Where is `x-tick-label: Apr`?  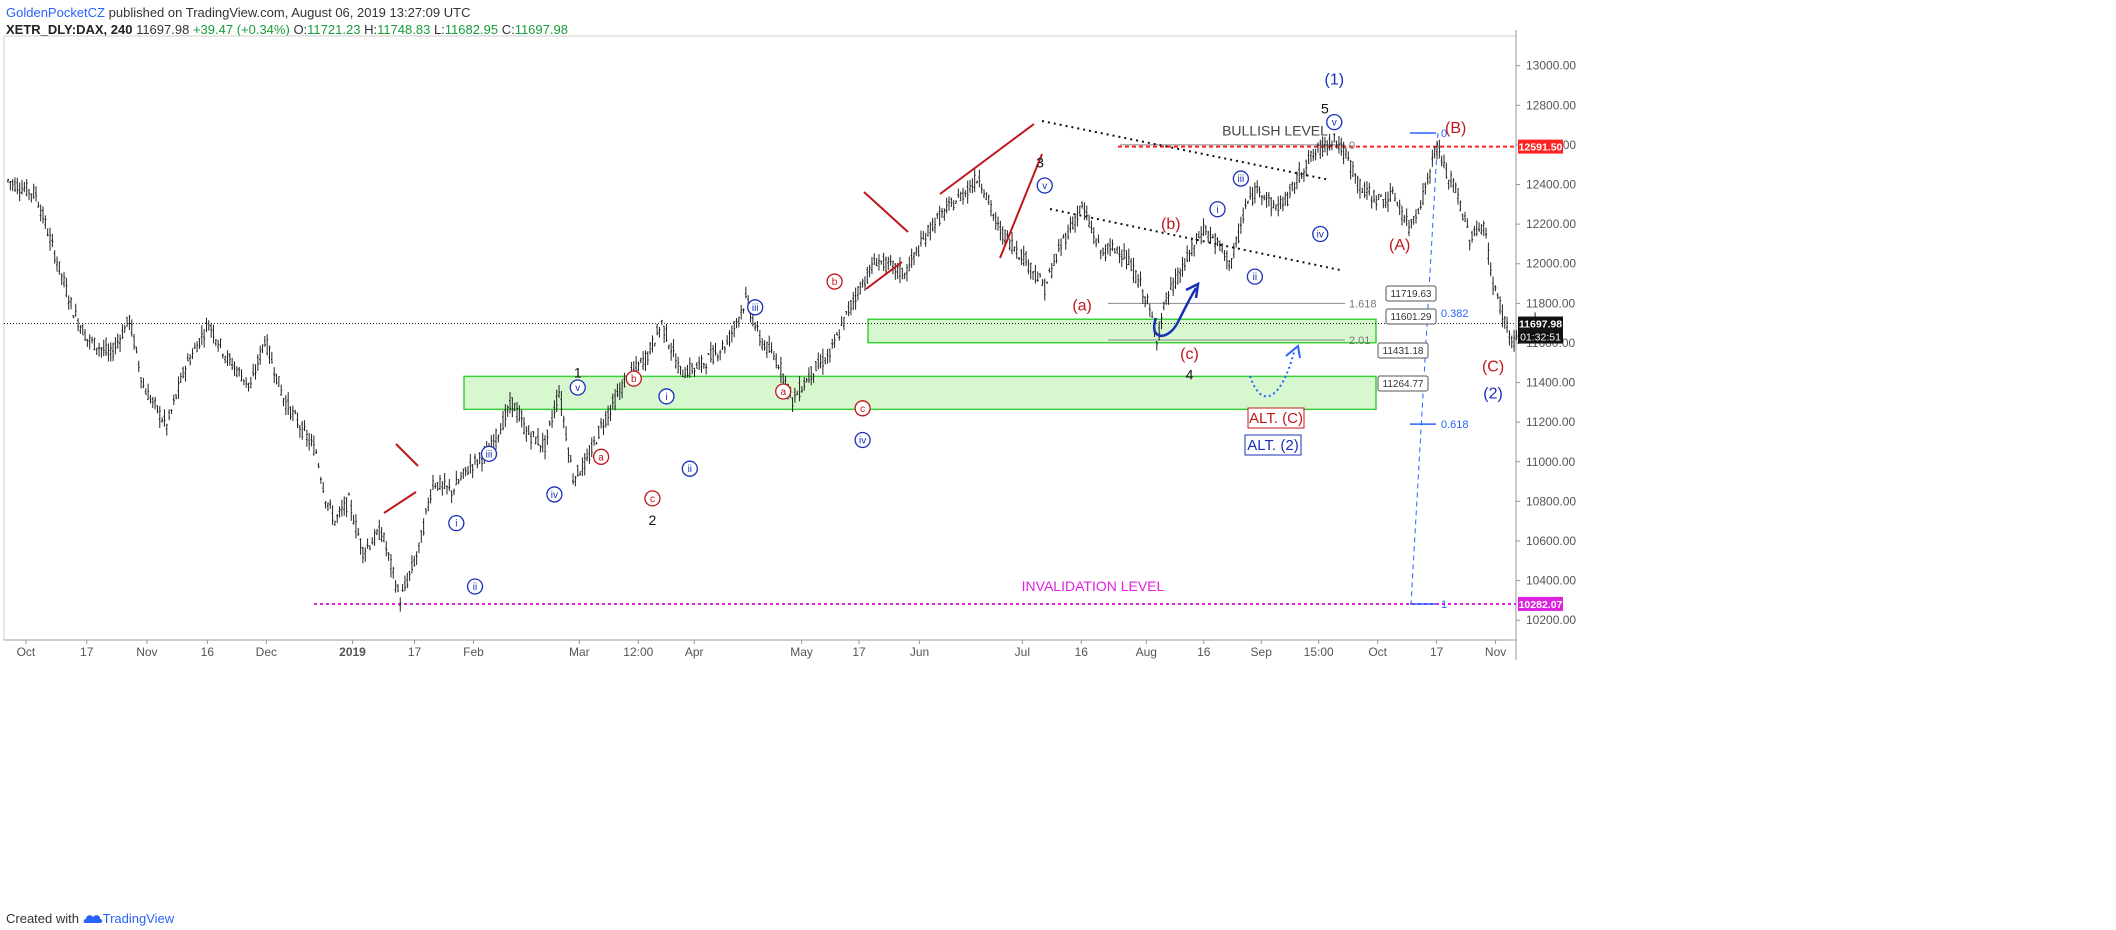
x-tick-label: Apr is located at coordinates (694, 652).